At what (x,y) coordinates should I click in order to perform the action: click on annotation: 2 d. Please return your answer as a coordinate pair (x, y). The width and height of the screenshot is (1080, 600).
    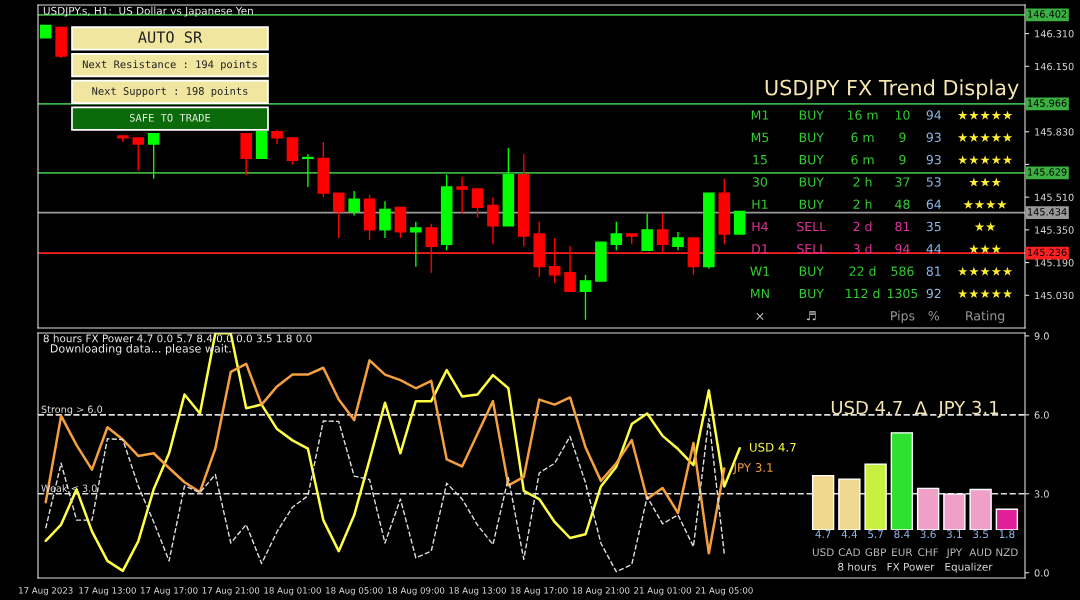
    Looking at the image, I should click on (862, 226).